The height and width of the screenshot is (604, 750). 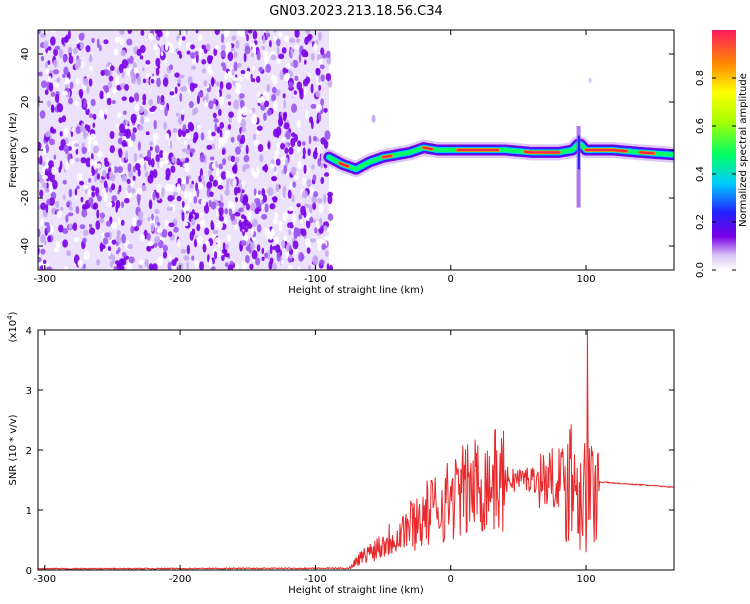 What do you see at coordinates (180, 279) in the screenshot?
I see `spectrogram-x-tick-label: -200` at bounding box center [180, 279].